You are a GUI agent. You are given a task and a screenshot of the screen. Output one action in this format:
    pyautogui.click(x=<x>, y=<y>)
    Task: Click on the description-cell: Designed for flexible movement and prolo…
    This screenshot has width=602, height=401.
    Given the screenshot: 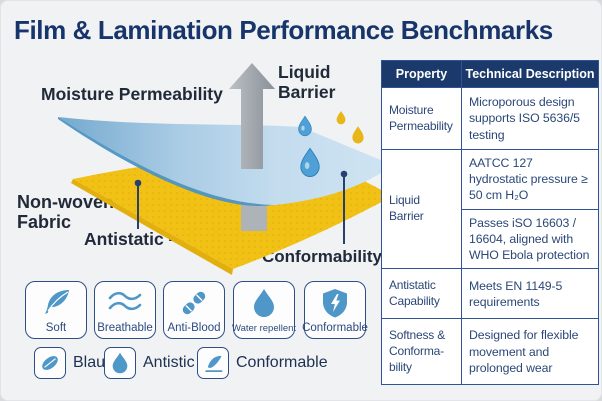 What is the action you would take?
    pyautogui.click(x=530, y=352)
    